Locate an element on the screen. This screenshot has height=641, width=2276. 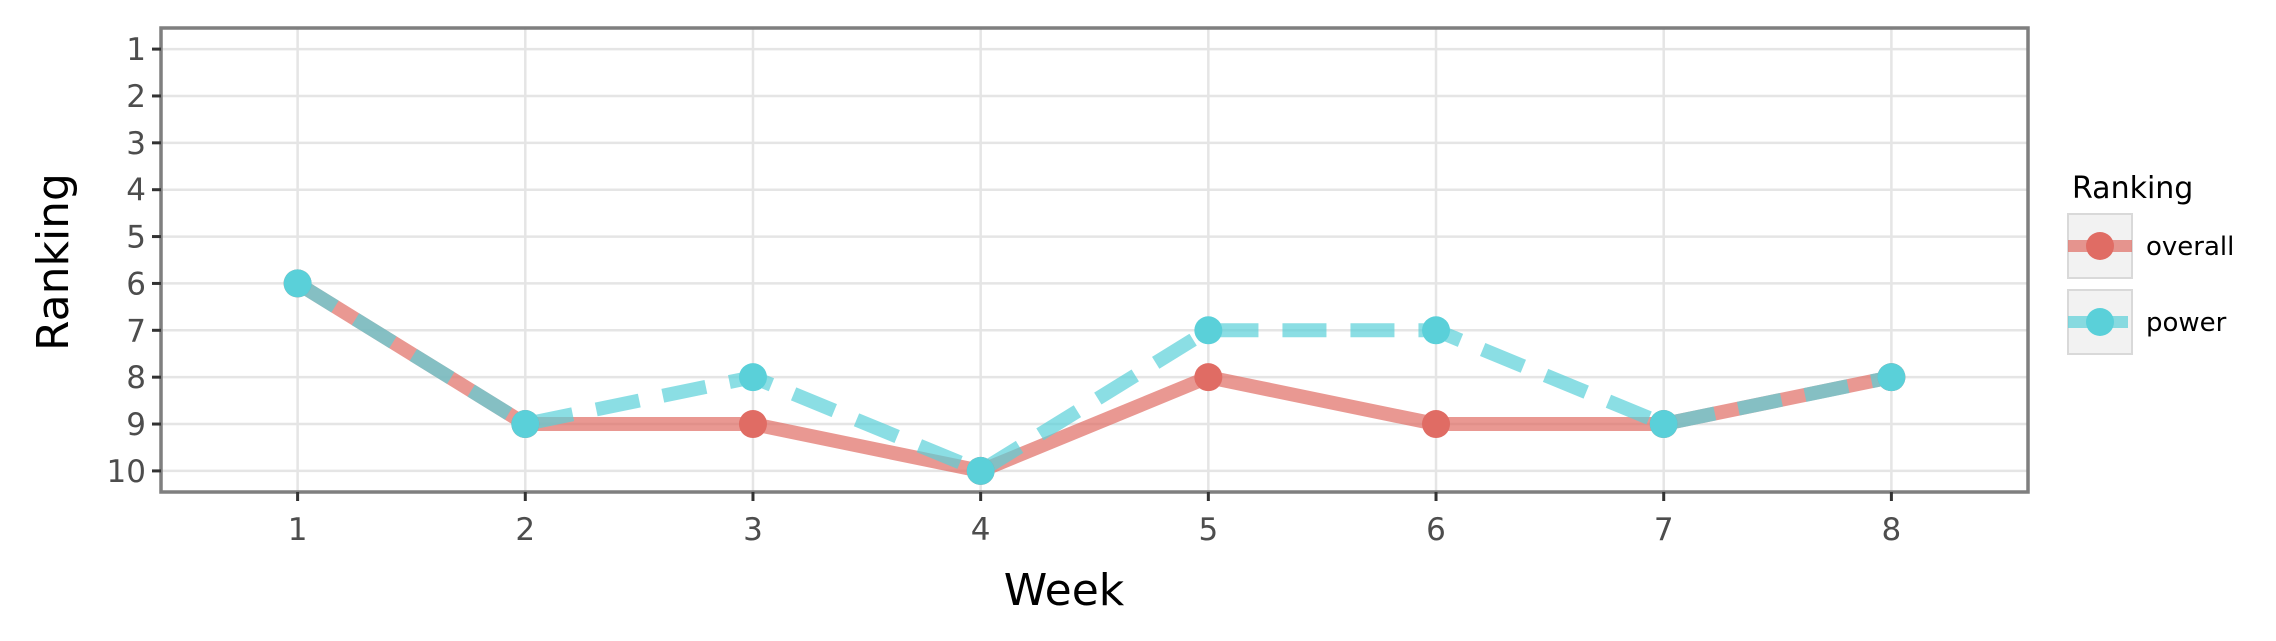
y-tick-label: 7 is located at coordinates (136, 331).